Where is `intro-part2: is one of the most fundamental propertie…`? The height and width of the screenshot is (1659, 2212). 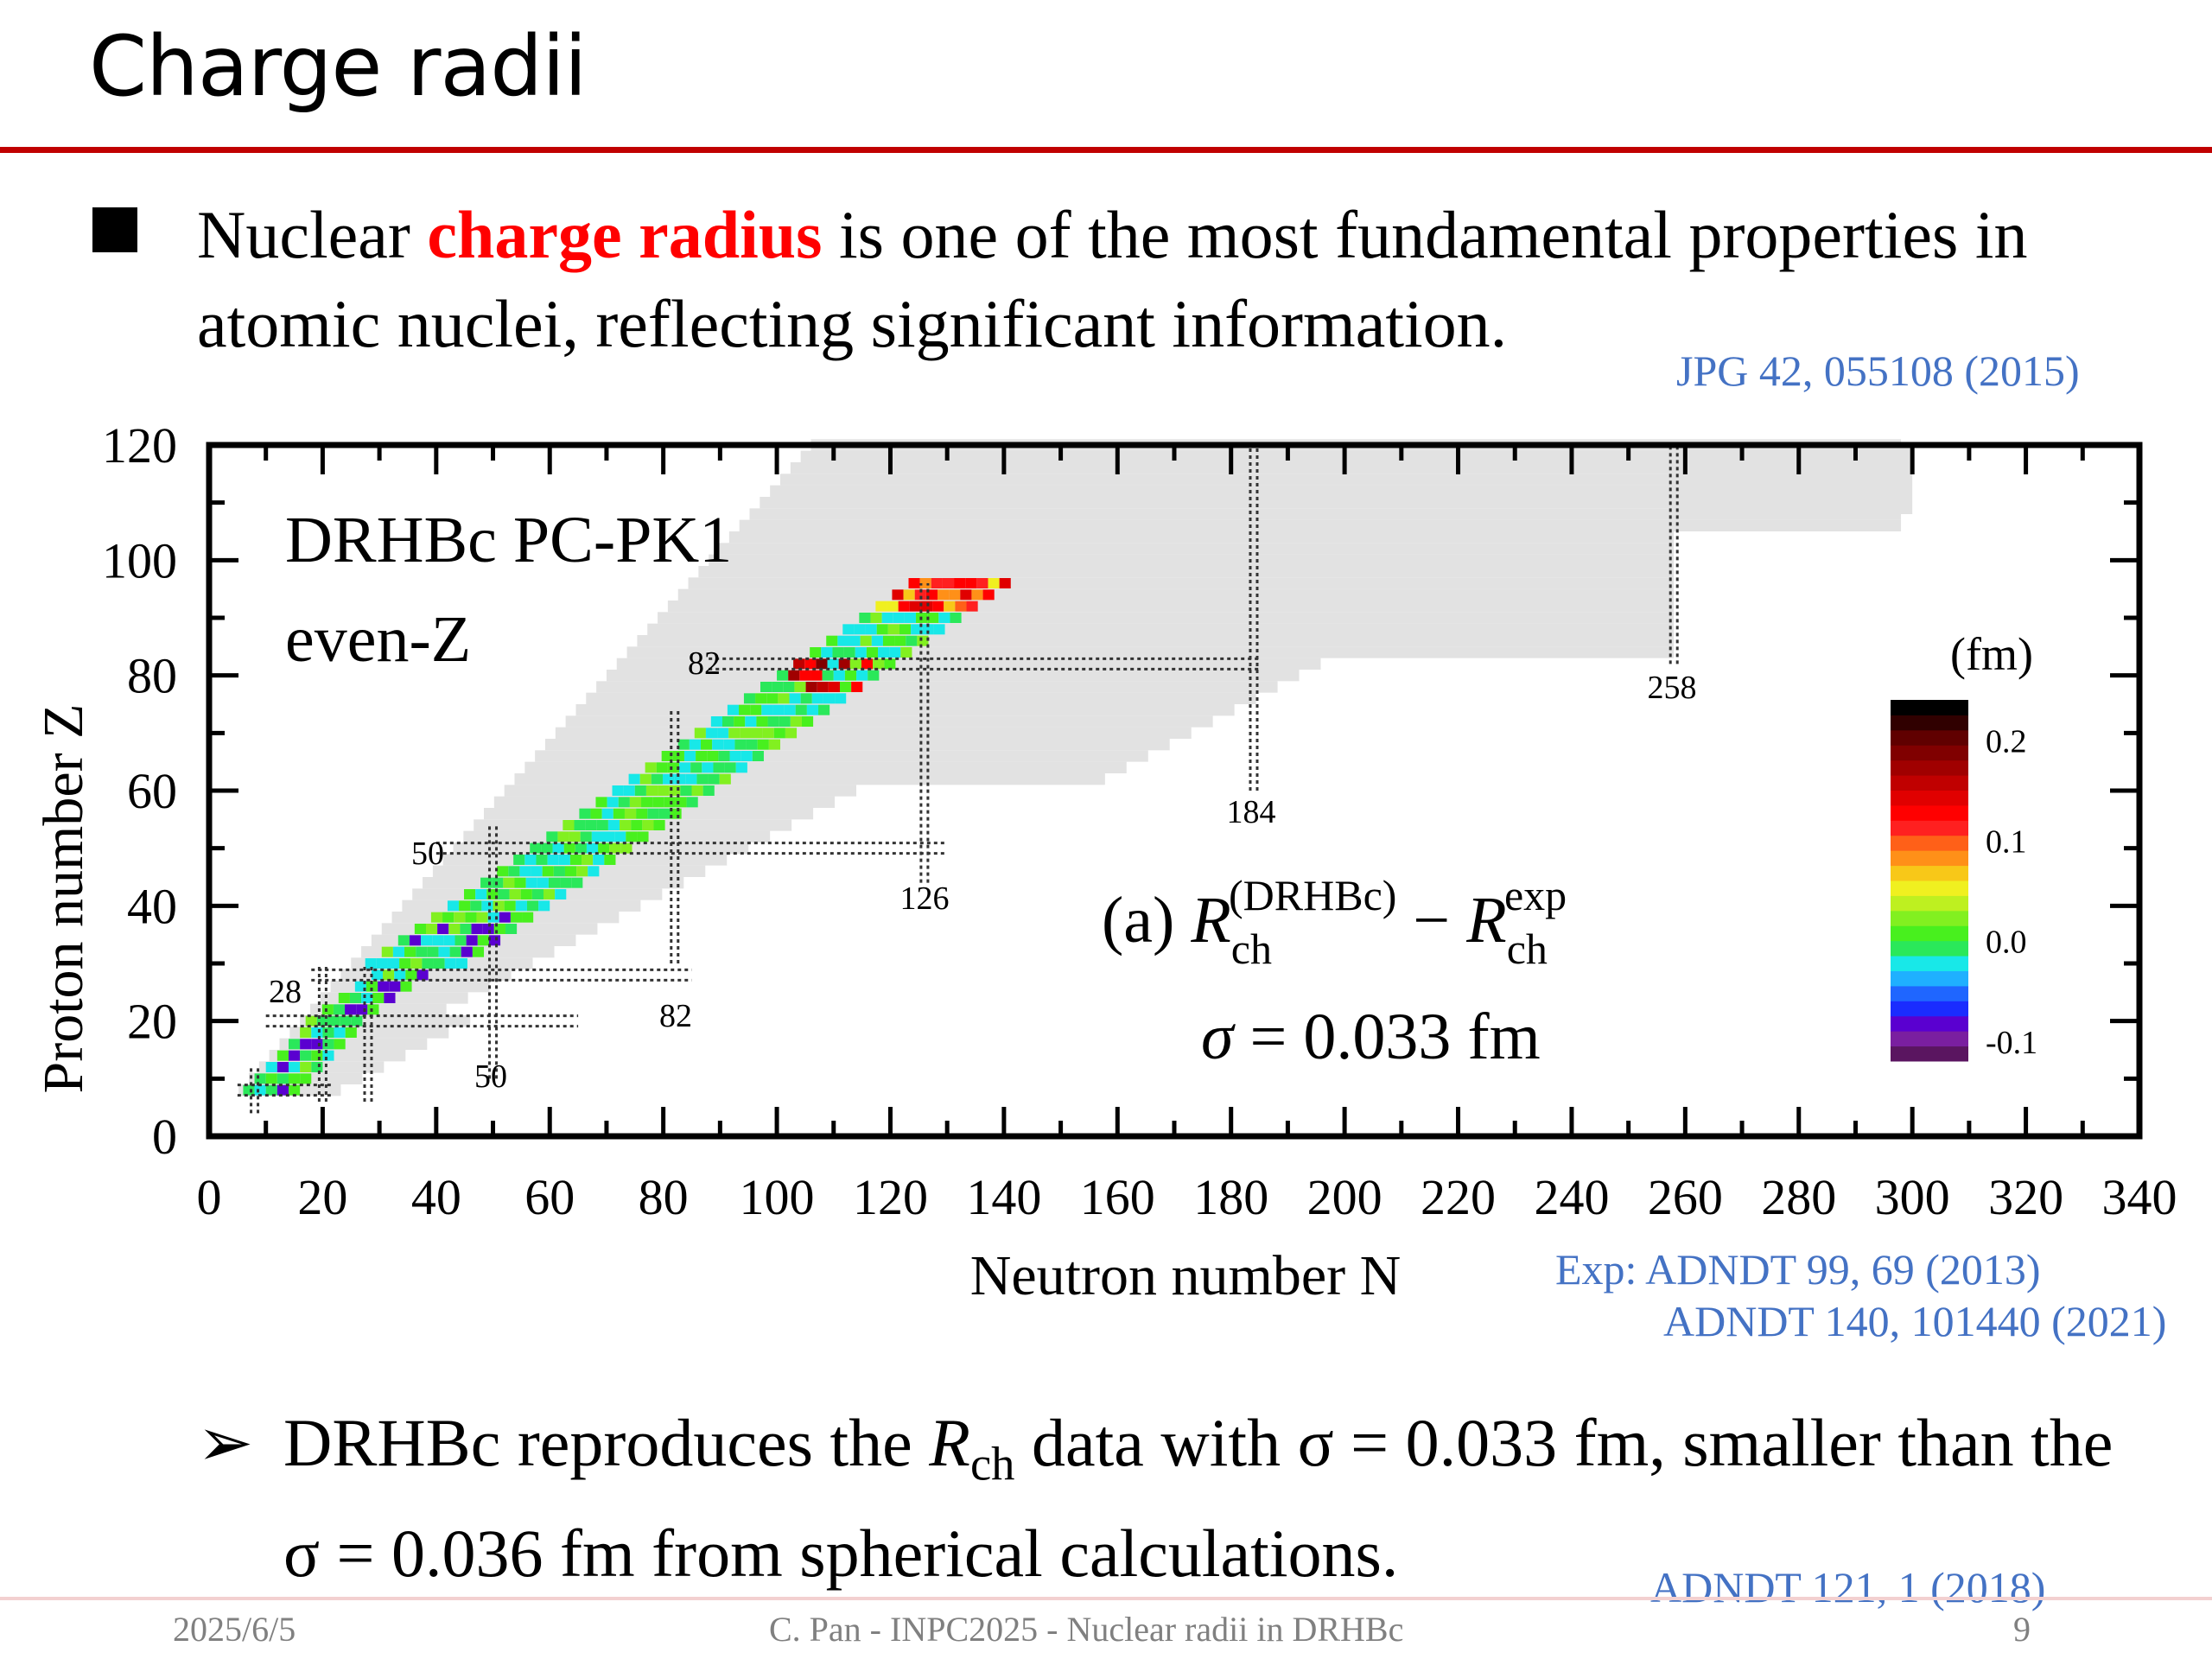
intro-part2: is one of the most fundamental propertie… is located at coordinates (1112, 279).